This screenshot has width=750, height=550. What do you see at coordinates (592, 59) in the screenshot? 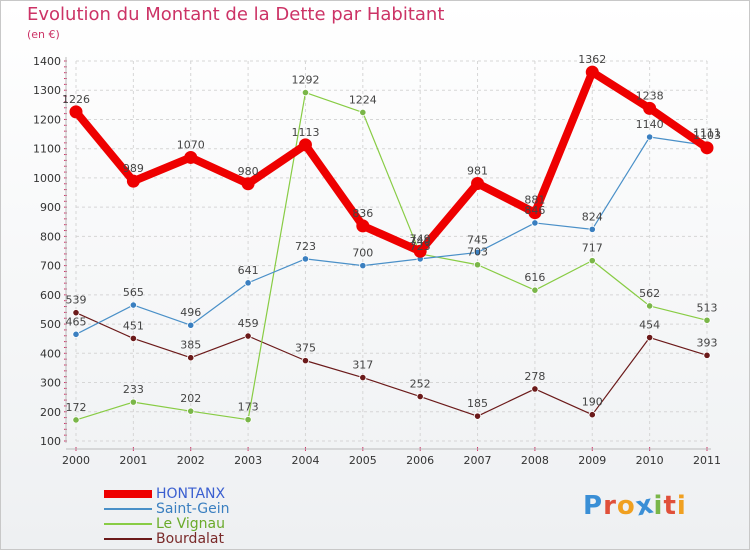
I see `data-label: 1362` at bounding box center [592, 59].